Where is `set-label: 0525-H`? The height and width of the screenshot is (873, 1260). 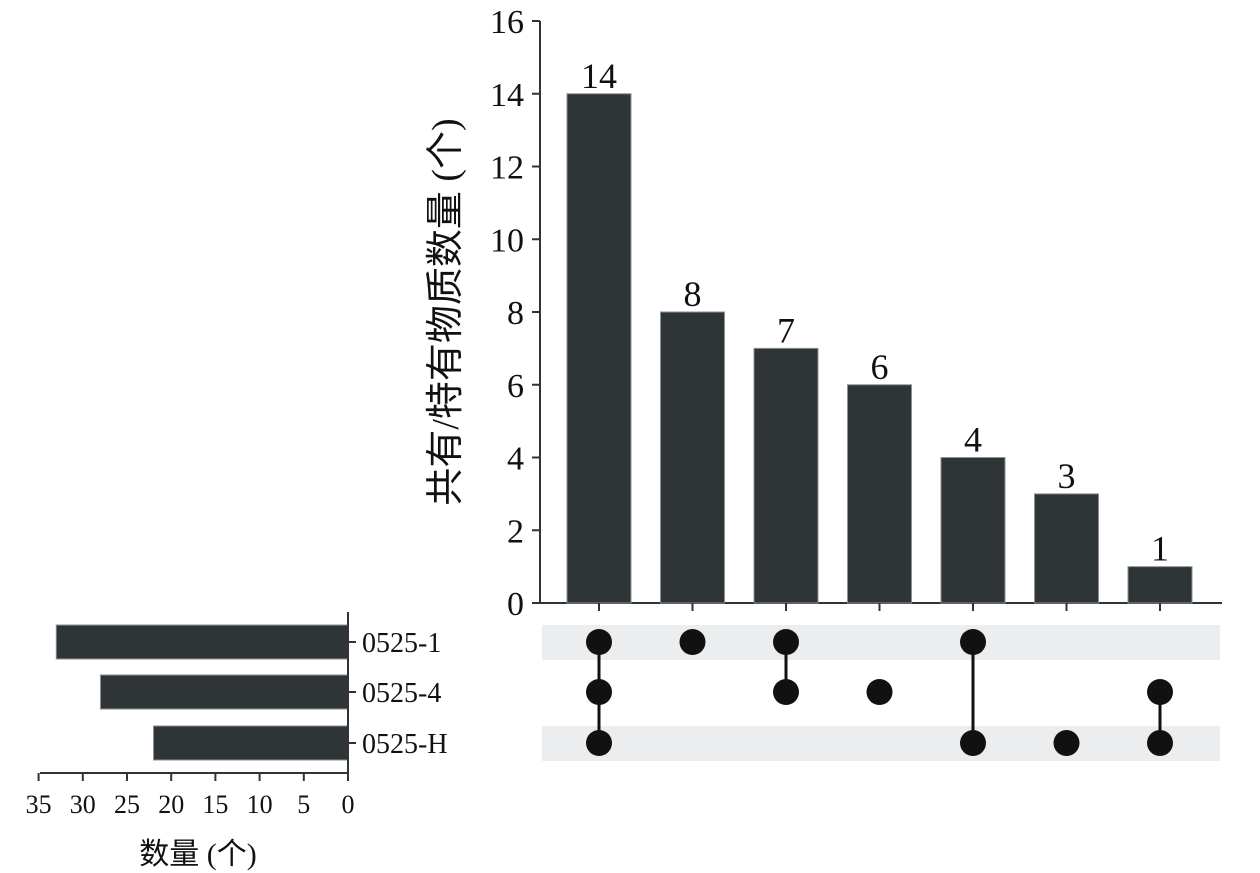
set-label: 0525-H is located at coordinates (405, 744).